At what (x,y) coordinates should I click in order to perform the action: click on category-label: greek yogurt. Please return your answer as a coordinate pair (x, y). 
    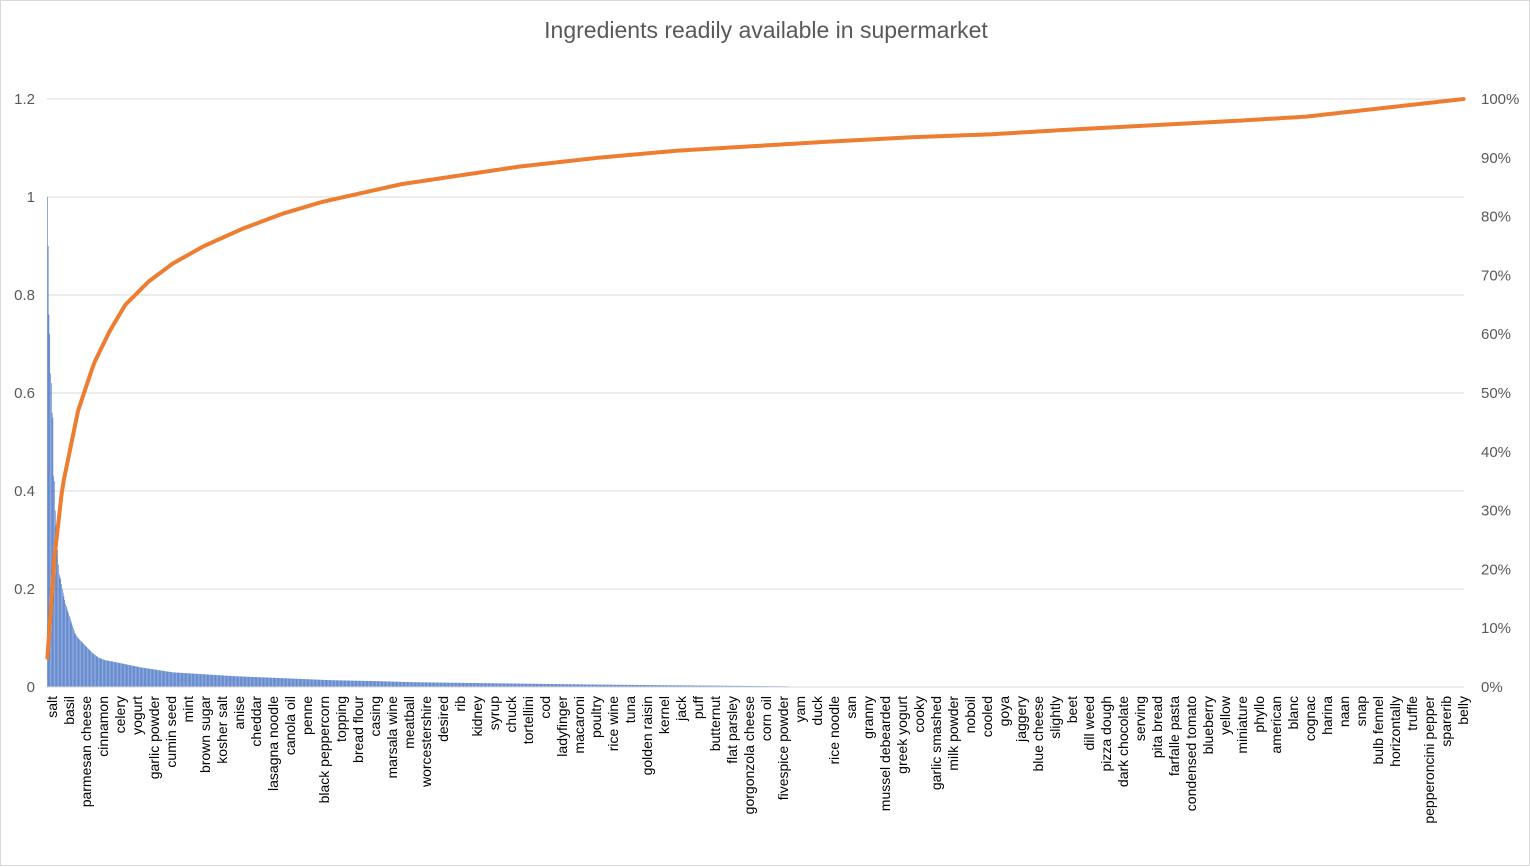
    Looking at the image, I should click on (902, 735).